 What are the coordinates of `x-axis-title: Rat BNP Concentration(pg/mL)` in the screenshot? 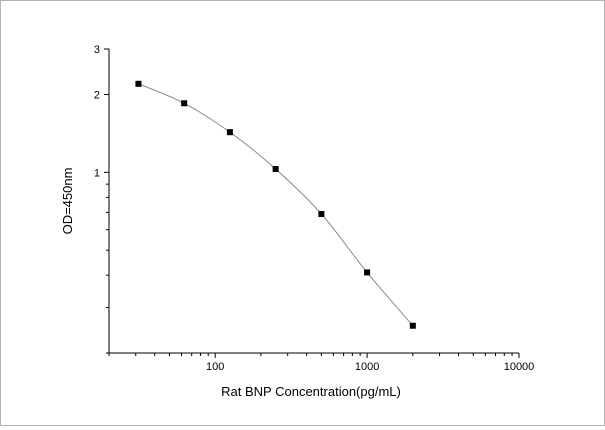 It's located at (311, 391).